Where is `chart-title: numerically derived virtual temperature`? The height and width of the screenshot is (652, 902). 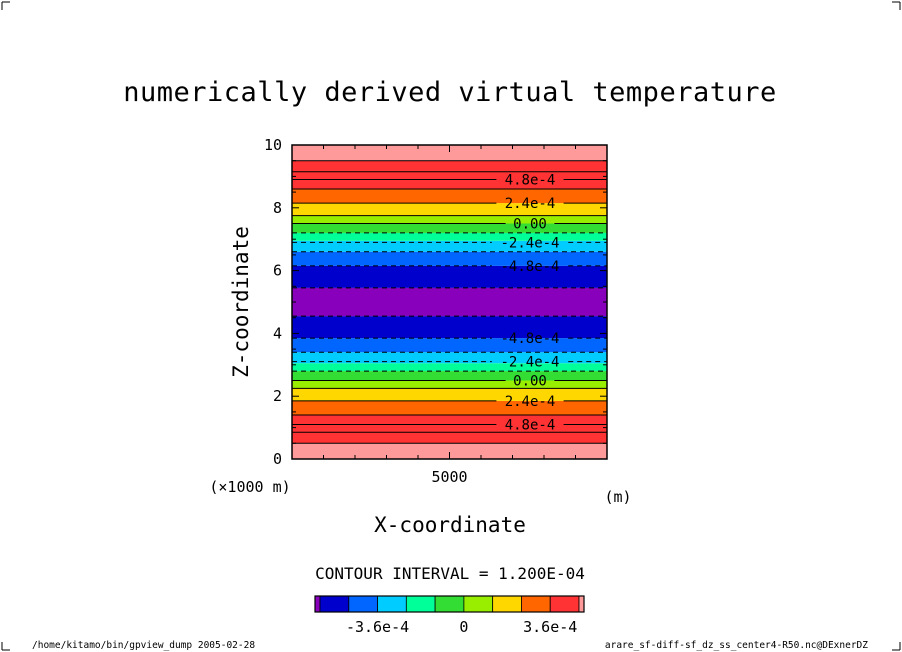
chart-title: numerically derived virtual temperature is located at coordinates (449, 92).